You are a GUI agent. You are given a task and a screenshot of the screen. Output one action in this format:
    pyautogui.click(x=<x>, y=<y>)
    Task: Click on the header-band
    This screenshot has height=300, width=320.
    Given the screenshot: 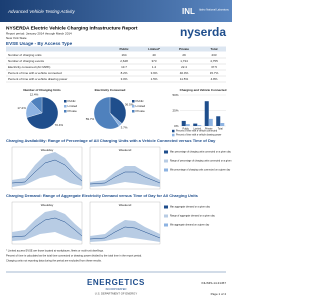 What is the action you would take?
    pyautogui.click(x=116, y=11)
    